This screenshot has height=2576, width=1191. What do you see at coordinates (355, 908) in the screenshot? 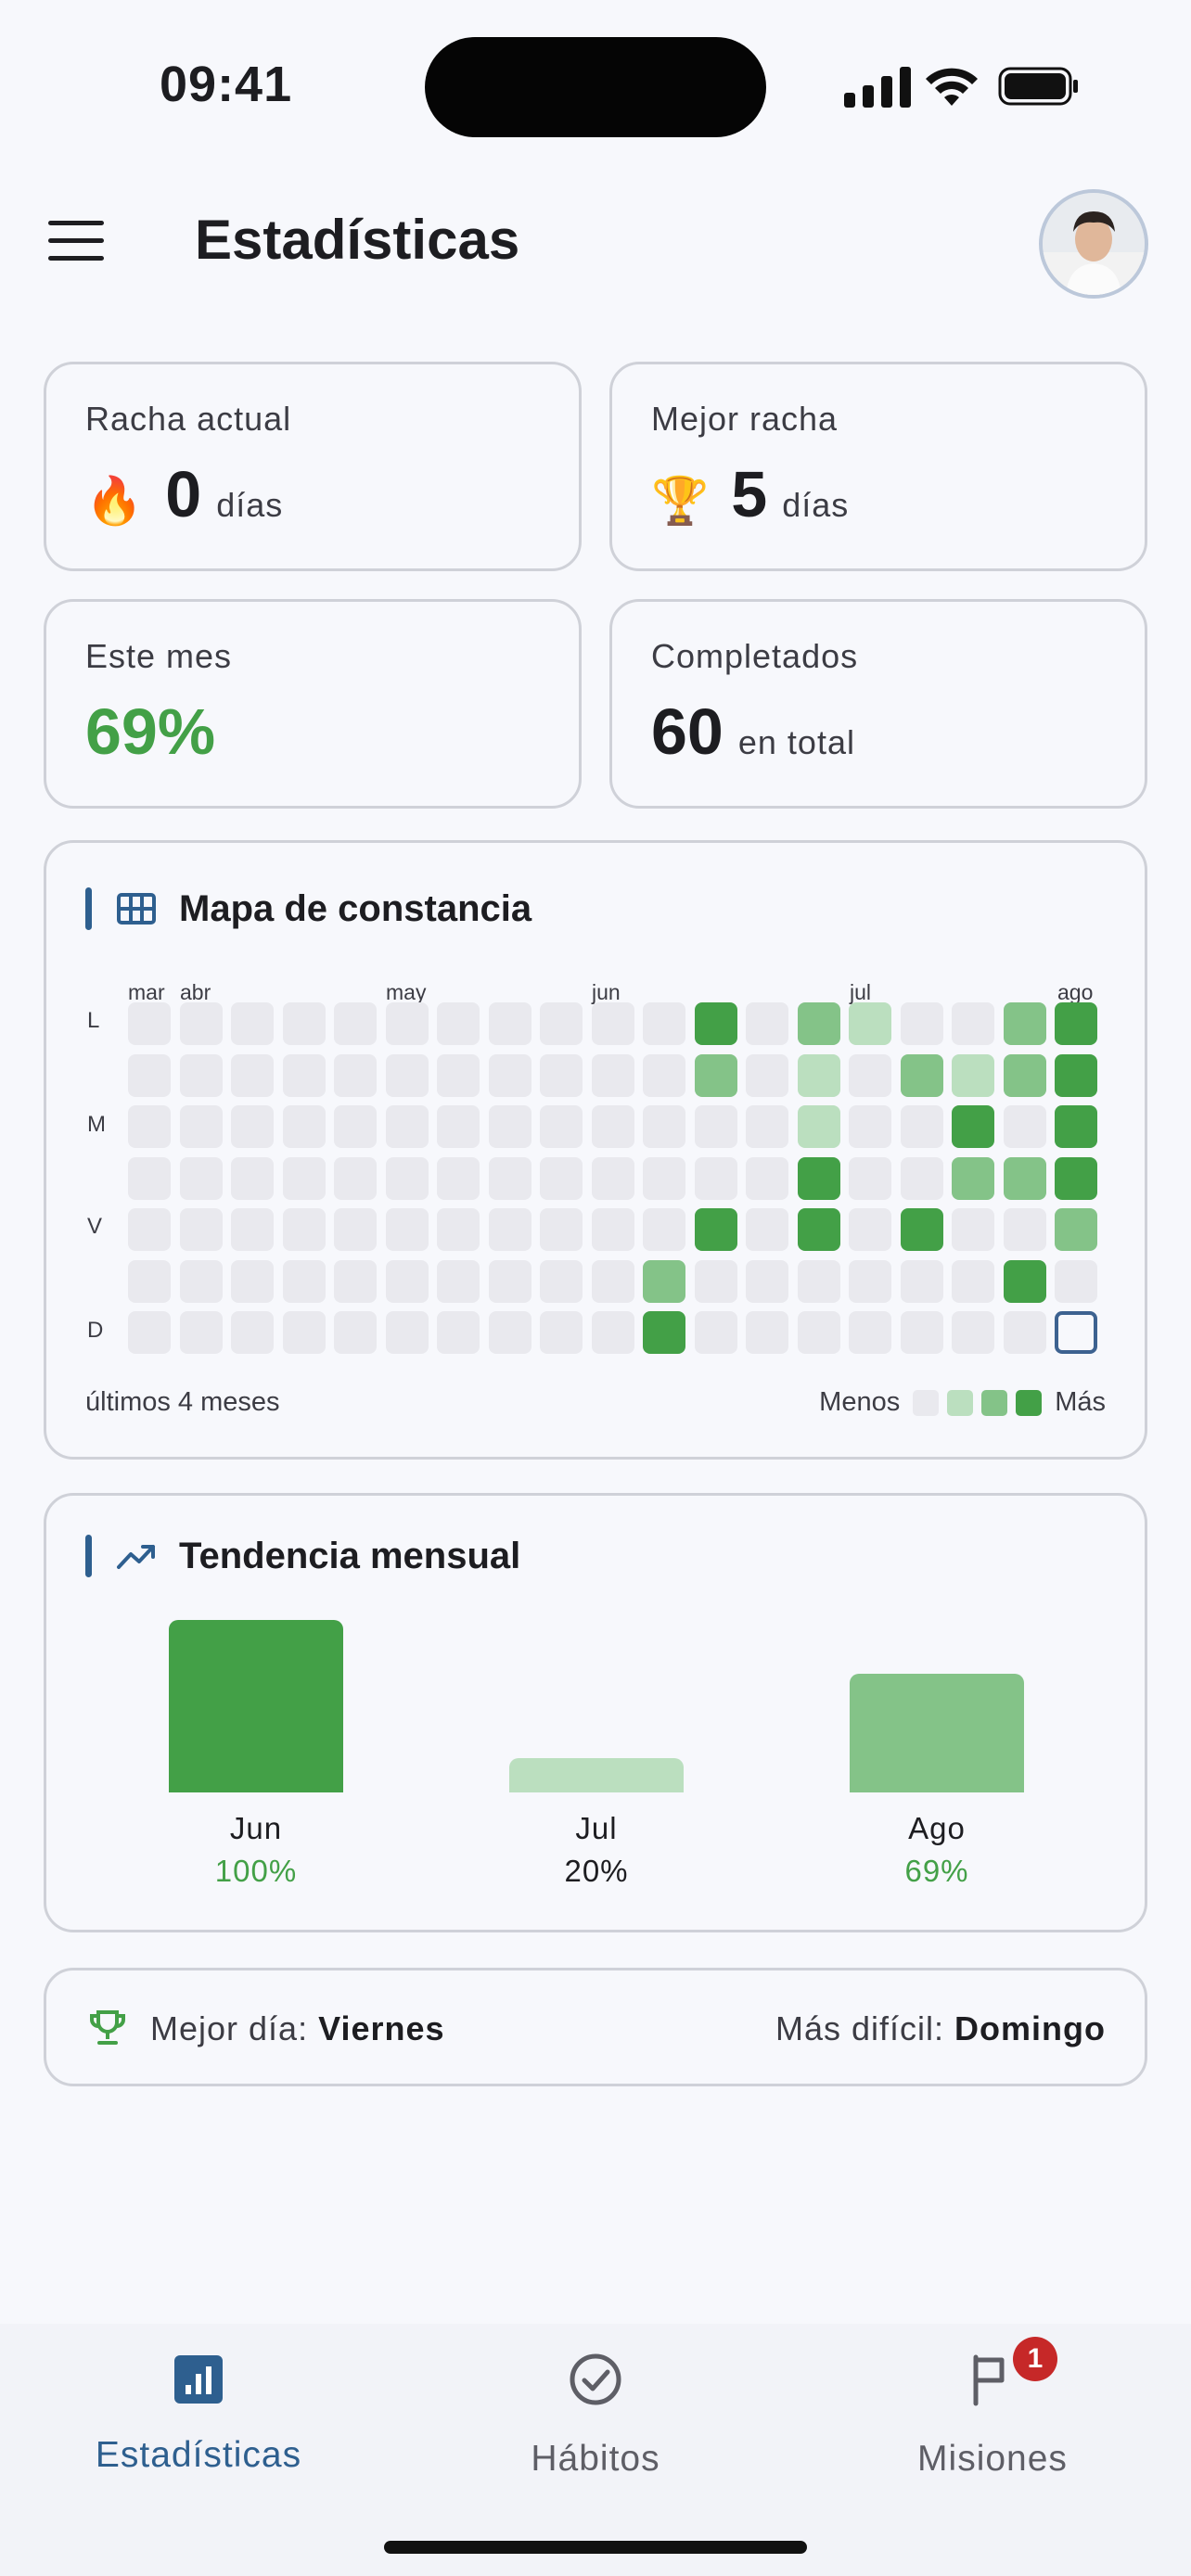
I see `heatmap-title: Mapa de constancia` at bounding box center [355, 908].